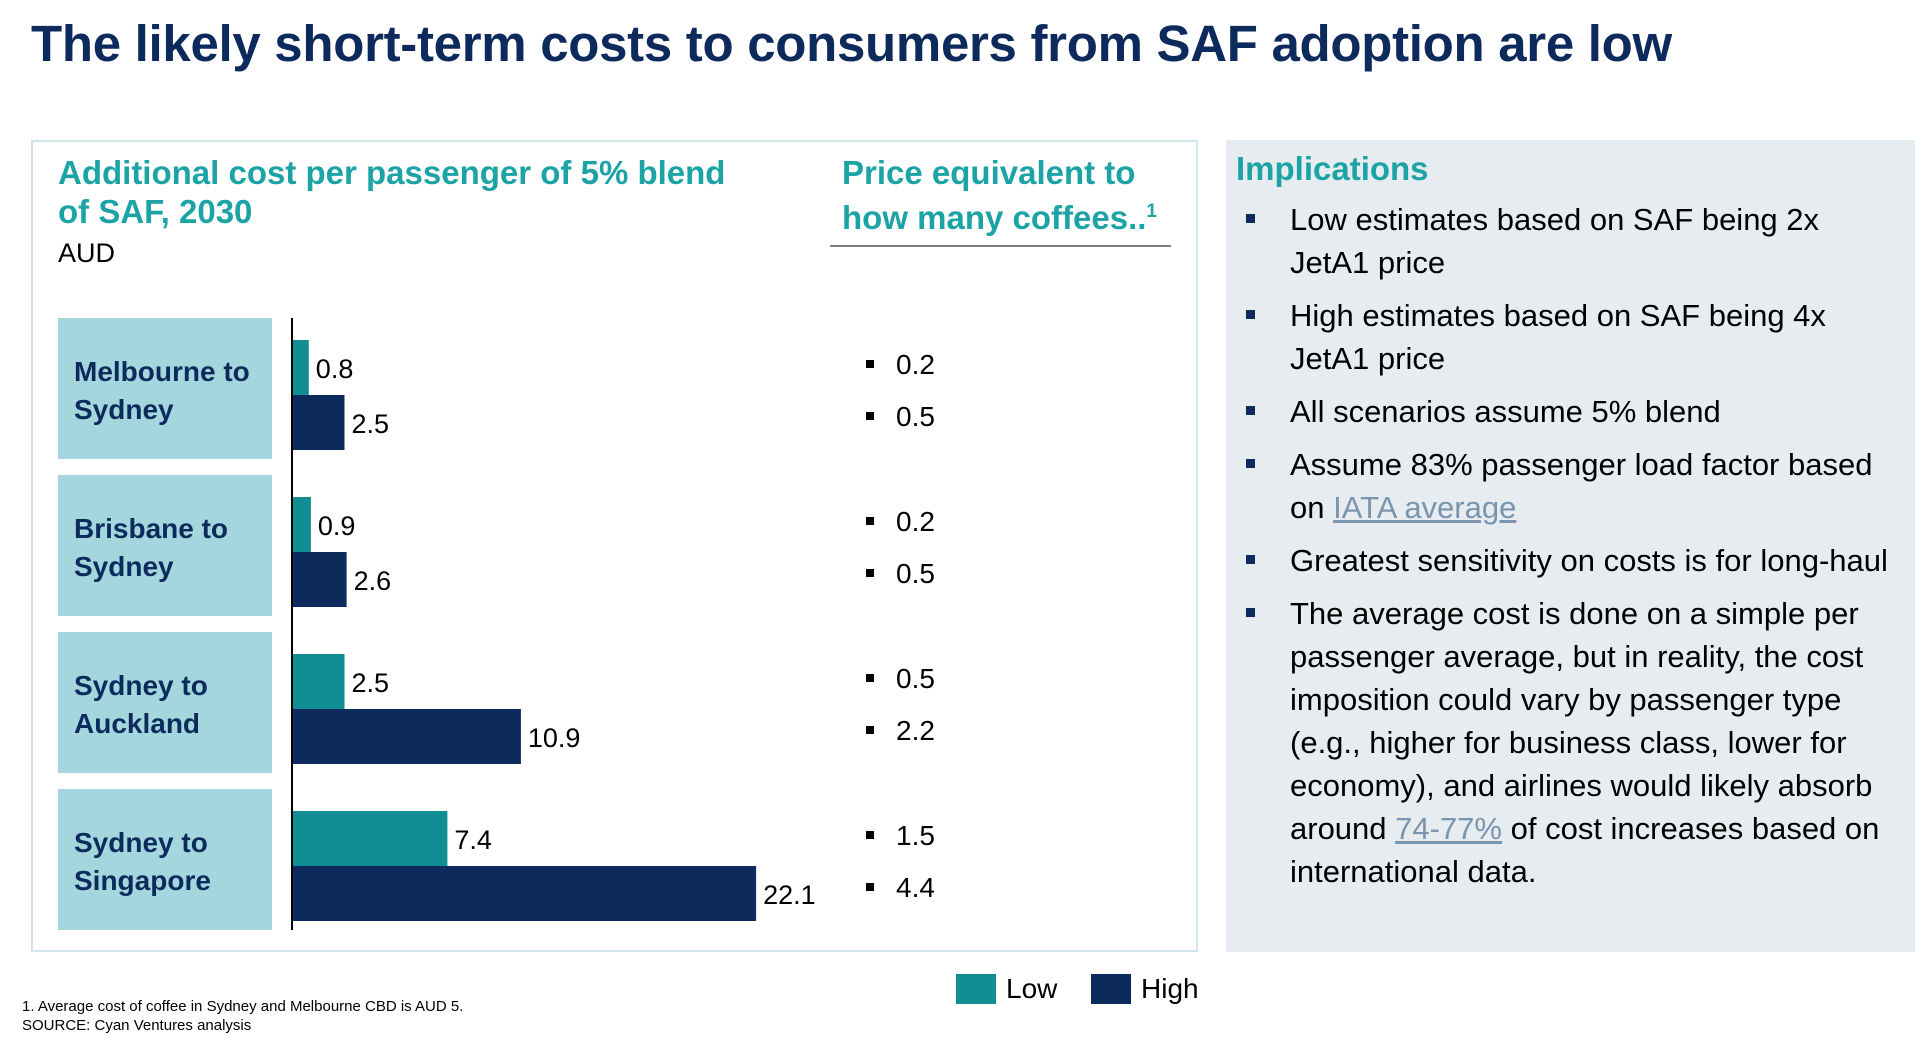 This screenshot has width=1920, height=1040. What do you see at coordinates (554, 738) in the screenshot?
I see `bar-value-label-high: 10.9` at bounding box center [554, 738].